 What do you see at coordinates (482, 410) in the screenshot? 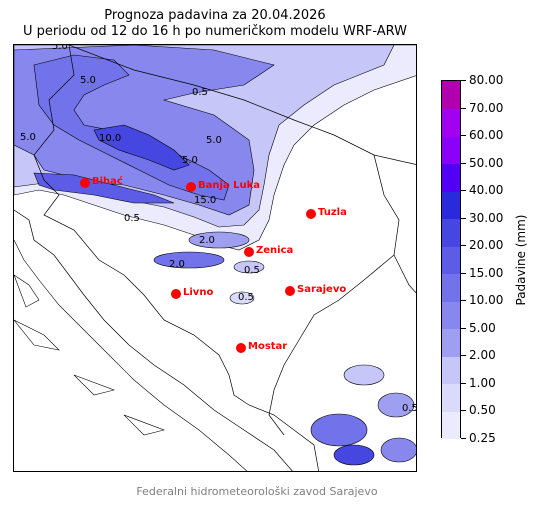
I see `colorbar-tick-label: 0.50` at bounding box center [482, 410].